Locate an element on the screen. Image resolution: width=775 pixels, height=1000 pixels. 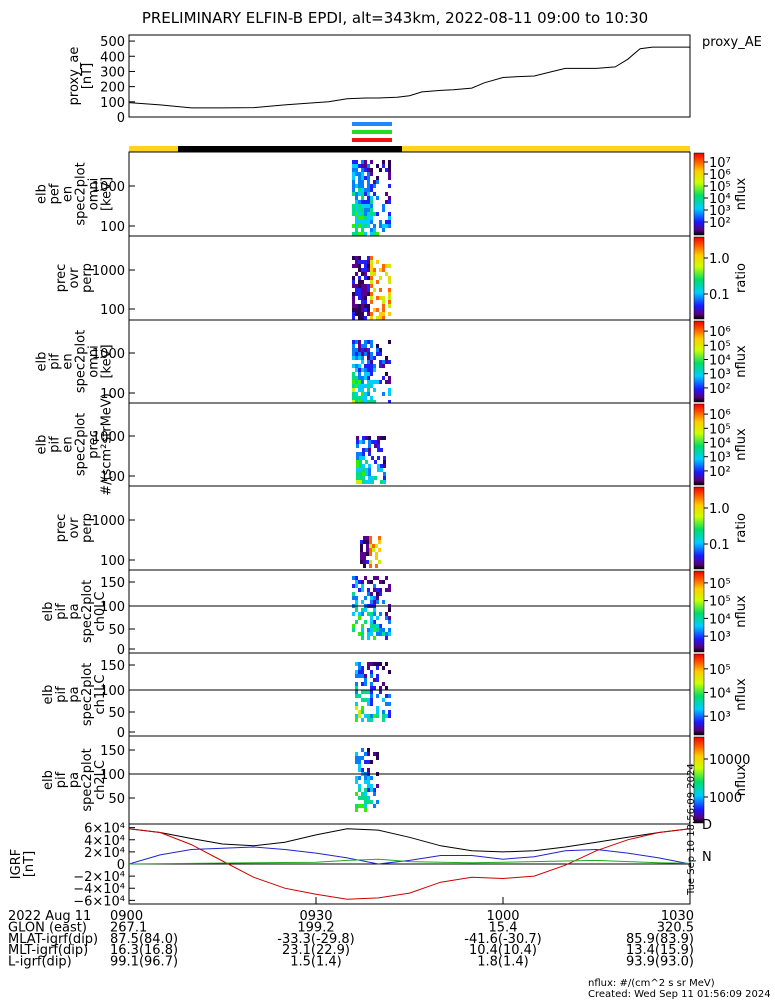
panel-frame is located at coordinates (409, 361).